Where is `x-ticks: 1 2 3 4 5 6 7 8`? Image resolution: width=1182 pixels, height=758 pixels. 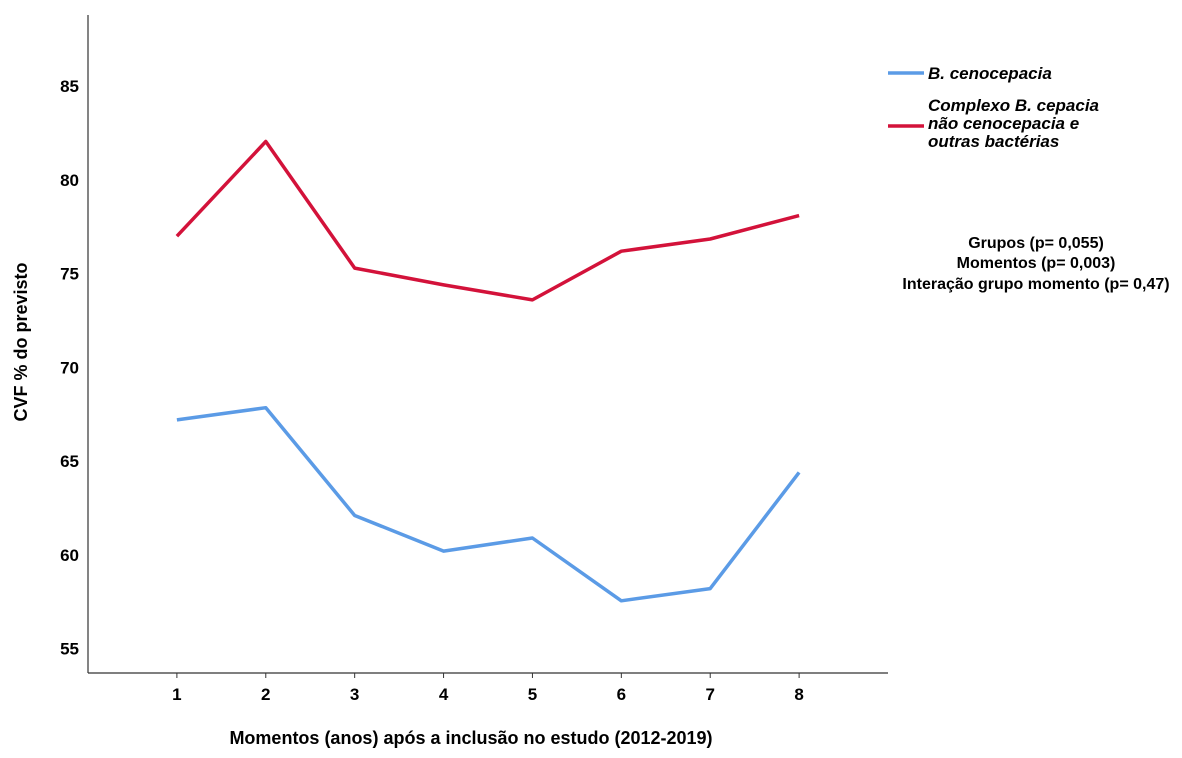
x-ticks: 1 2 3 4 5 6 7 8 is located at coordinates (488, 688).